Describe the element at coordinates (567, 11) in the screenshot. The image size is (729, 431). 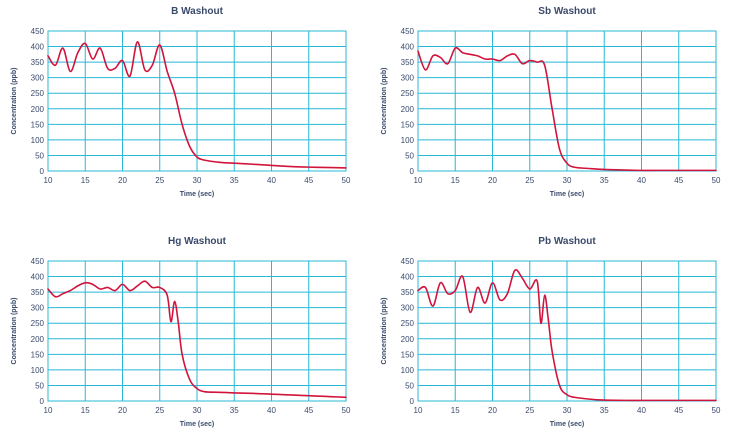
I see `chart-title: Sb Washout` at that location.